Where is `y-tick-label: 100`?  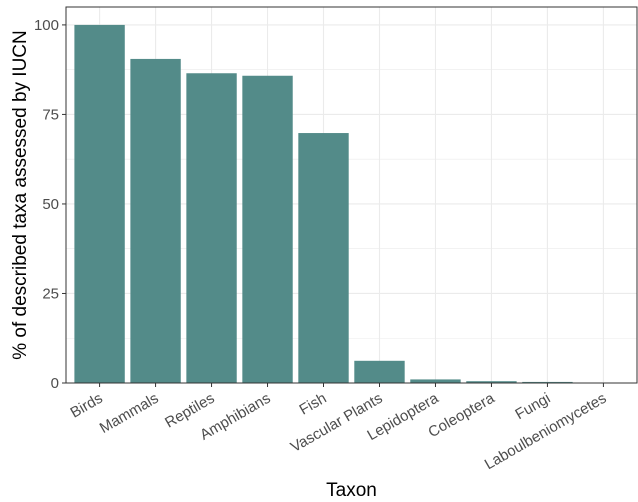 y-tick-label: 100 is located at coordinates (46, 25).